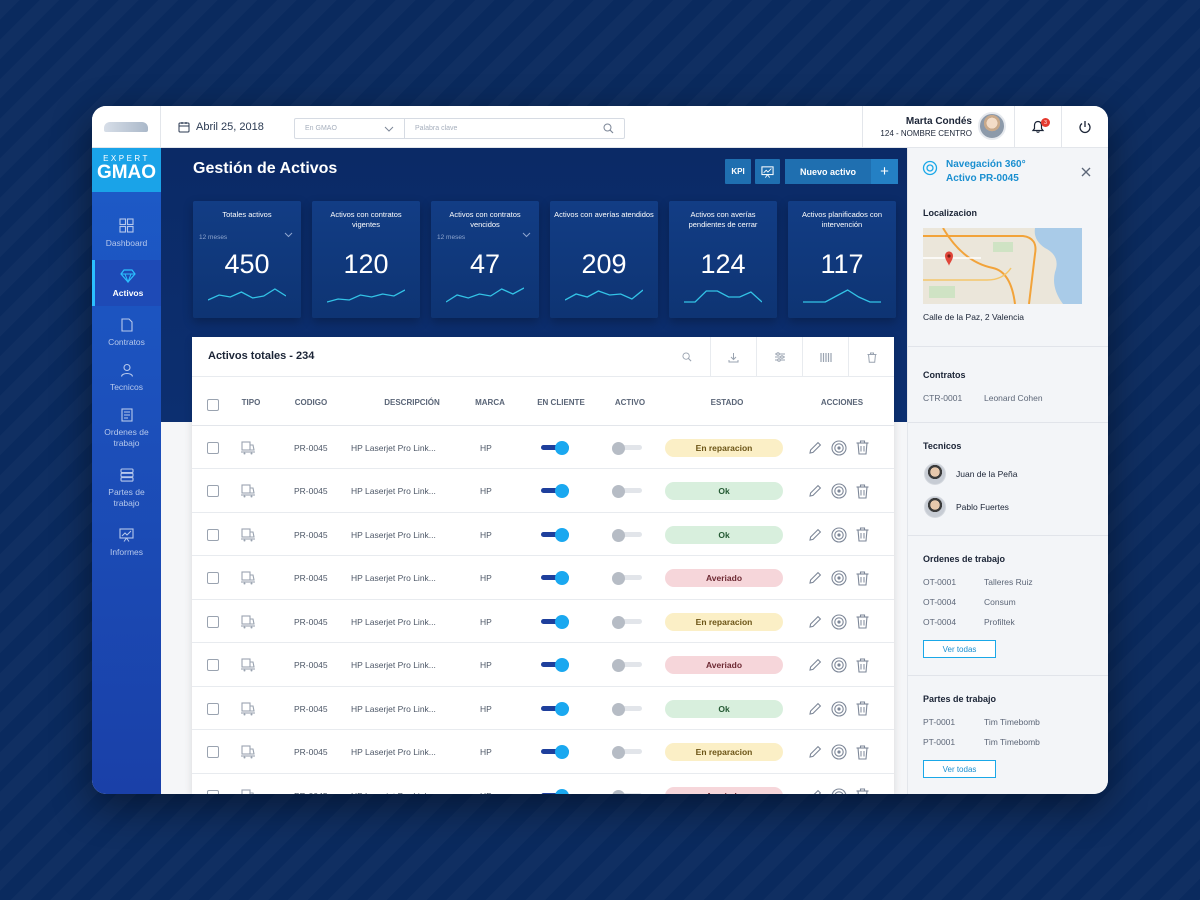 This screenshot has height=900, width=1200. I want to click on select-all-checkbox, so click(213, 405).